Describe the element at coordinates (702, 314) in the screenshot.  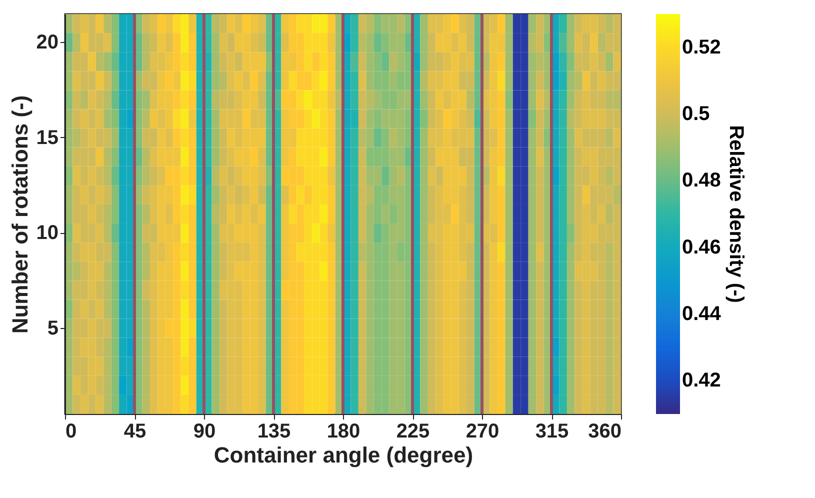
I see `color-bar-label: 0.44` at that location.